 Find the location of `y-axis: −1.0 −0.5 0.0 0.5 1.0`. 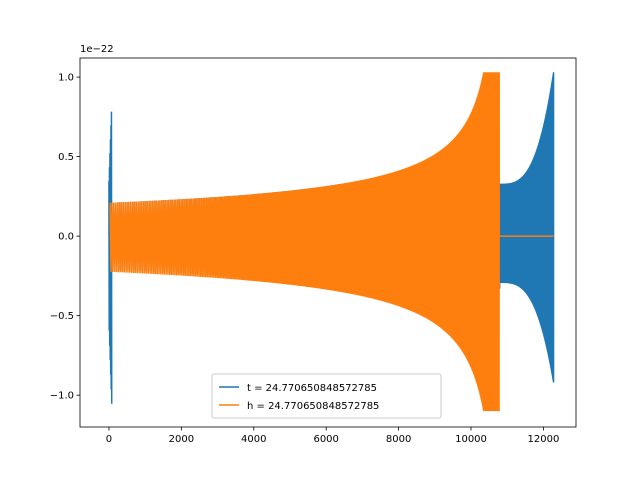

y-axis: −1.0 −0.5 0.0 0.5 1.0 is located at coordinates (65, 237).